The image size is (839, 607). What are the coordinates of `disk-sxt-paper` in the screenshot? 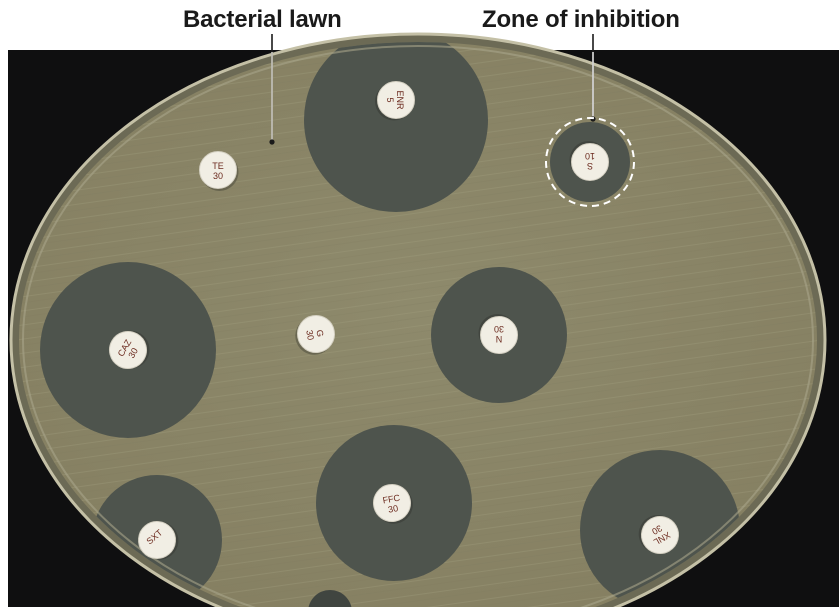 It's located at (157, 540).